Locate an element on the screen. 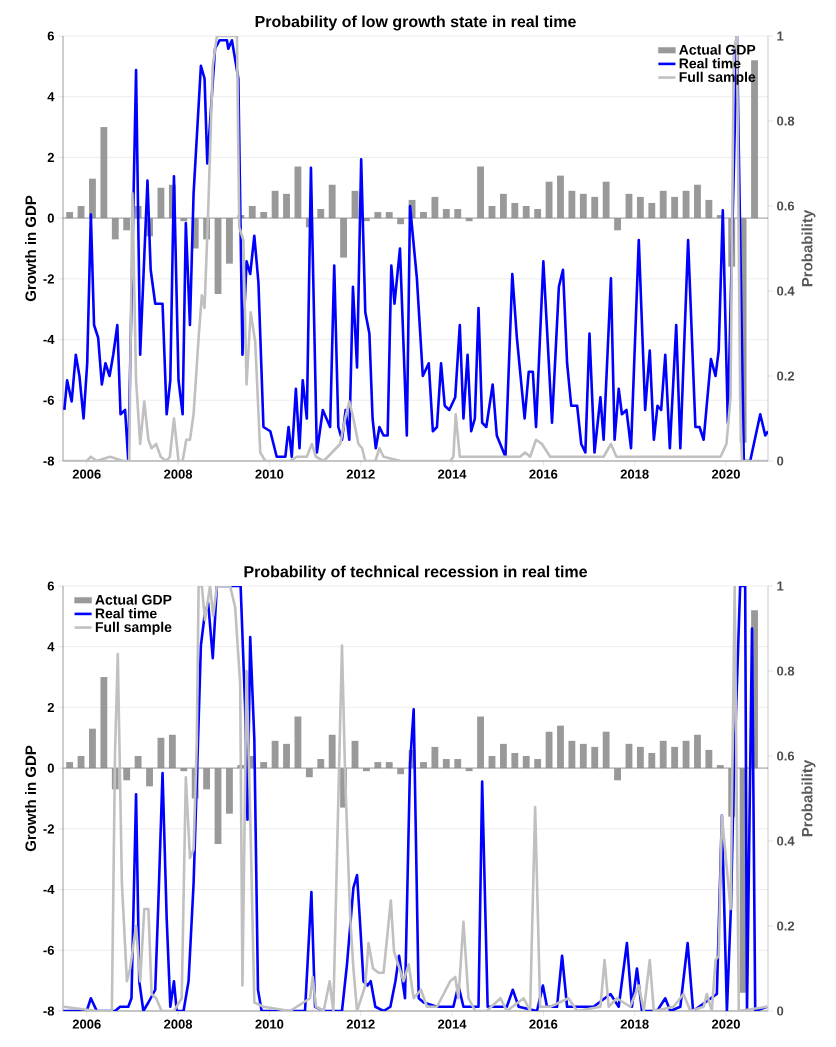 This screenshot has width=836, height=1047. legend-label: Real time is located at coordinates (126, 613).